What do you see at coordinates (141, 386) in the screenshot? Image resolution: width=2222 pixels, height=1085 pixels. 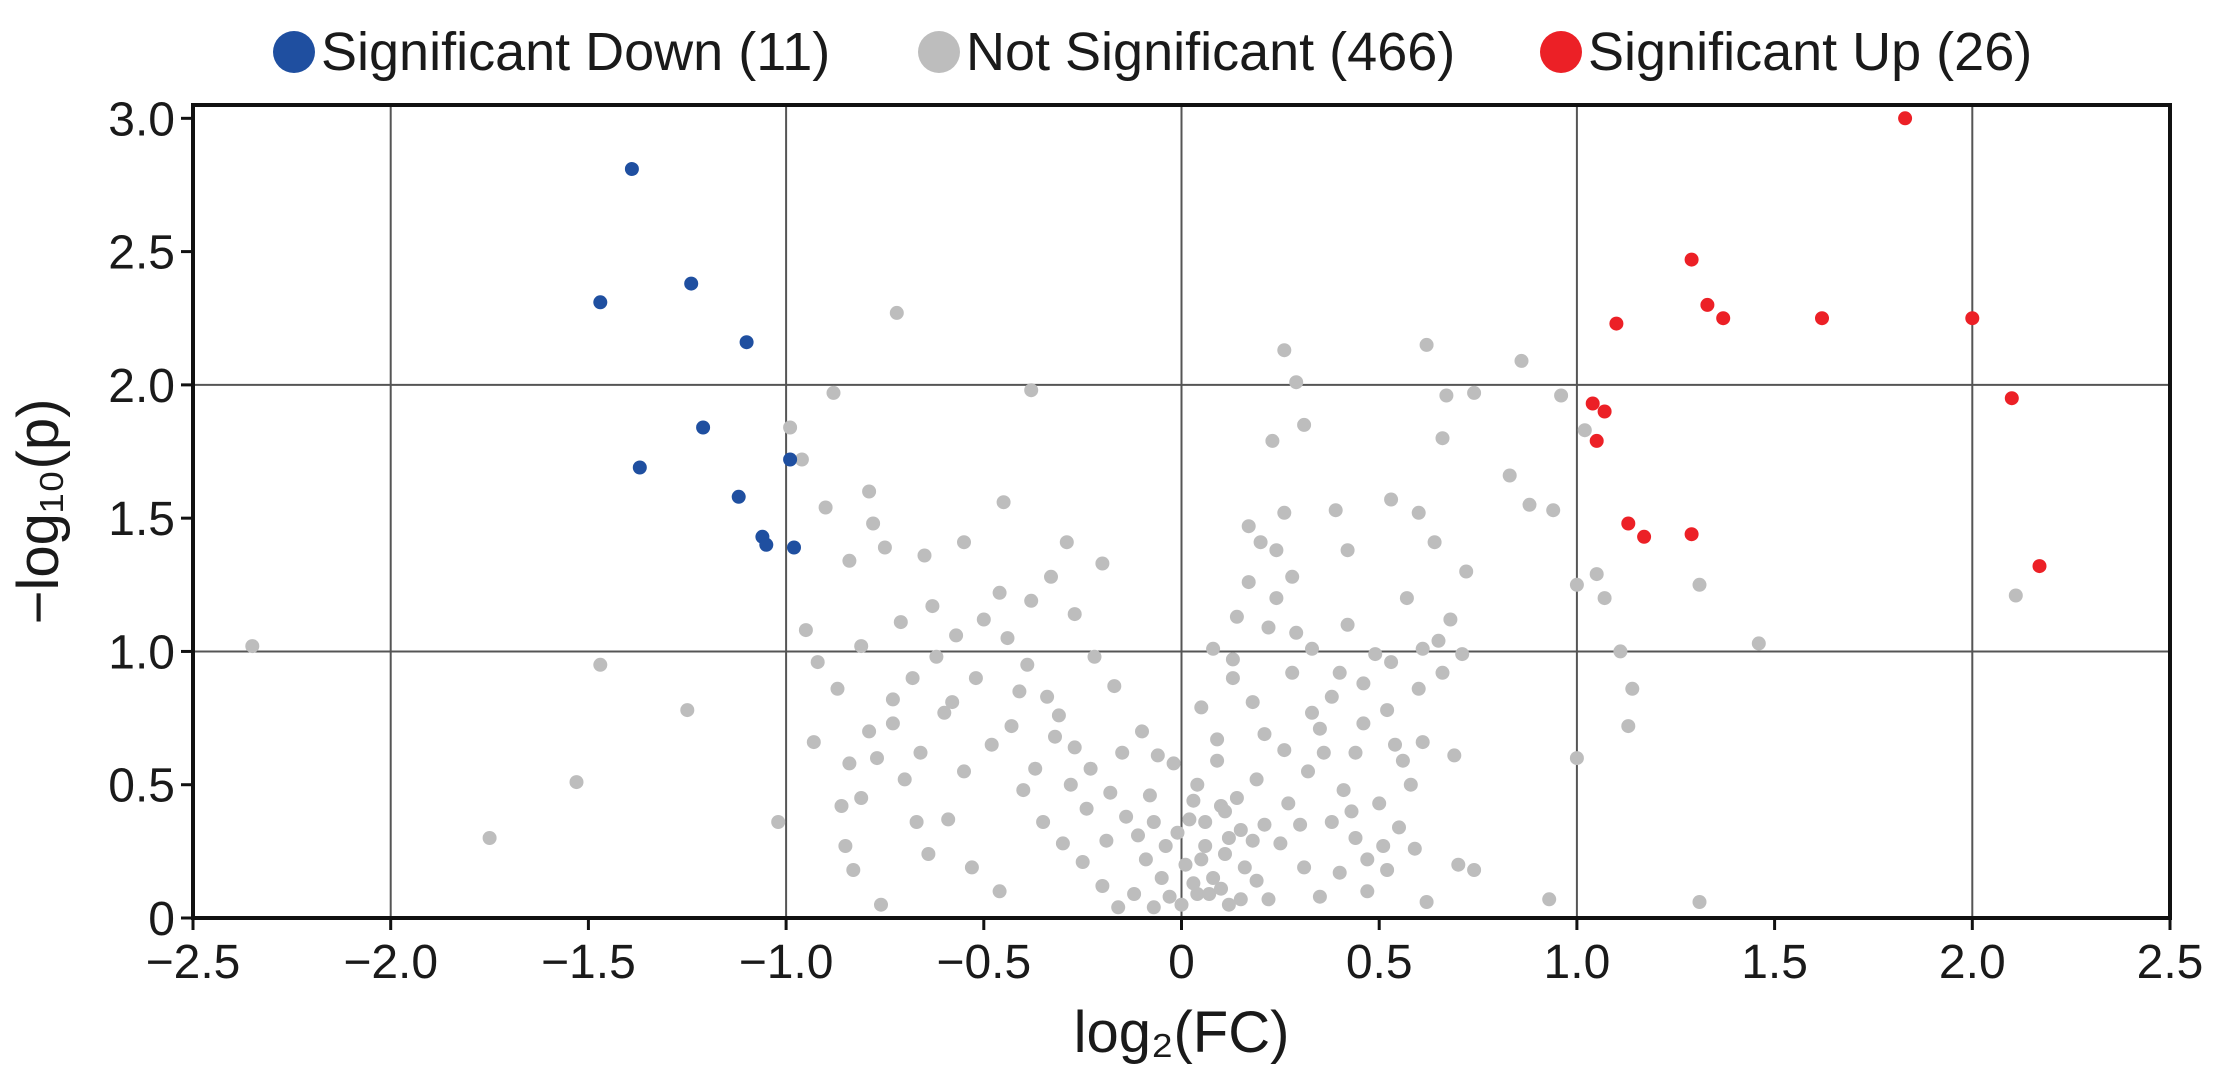 I see `y-tick-label: 2.0` at bounding box center [141, 386].